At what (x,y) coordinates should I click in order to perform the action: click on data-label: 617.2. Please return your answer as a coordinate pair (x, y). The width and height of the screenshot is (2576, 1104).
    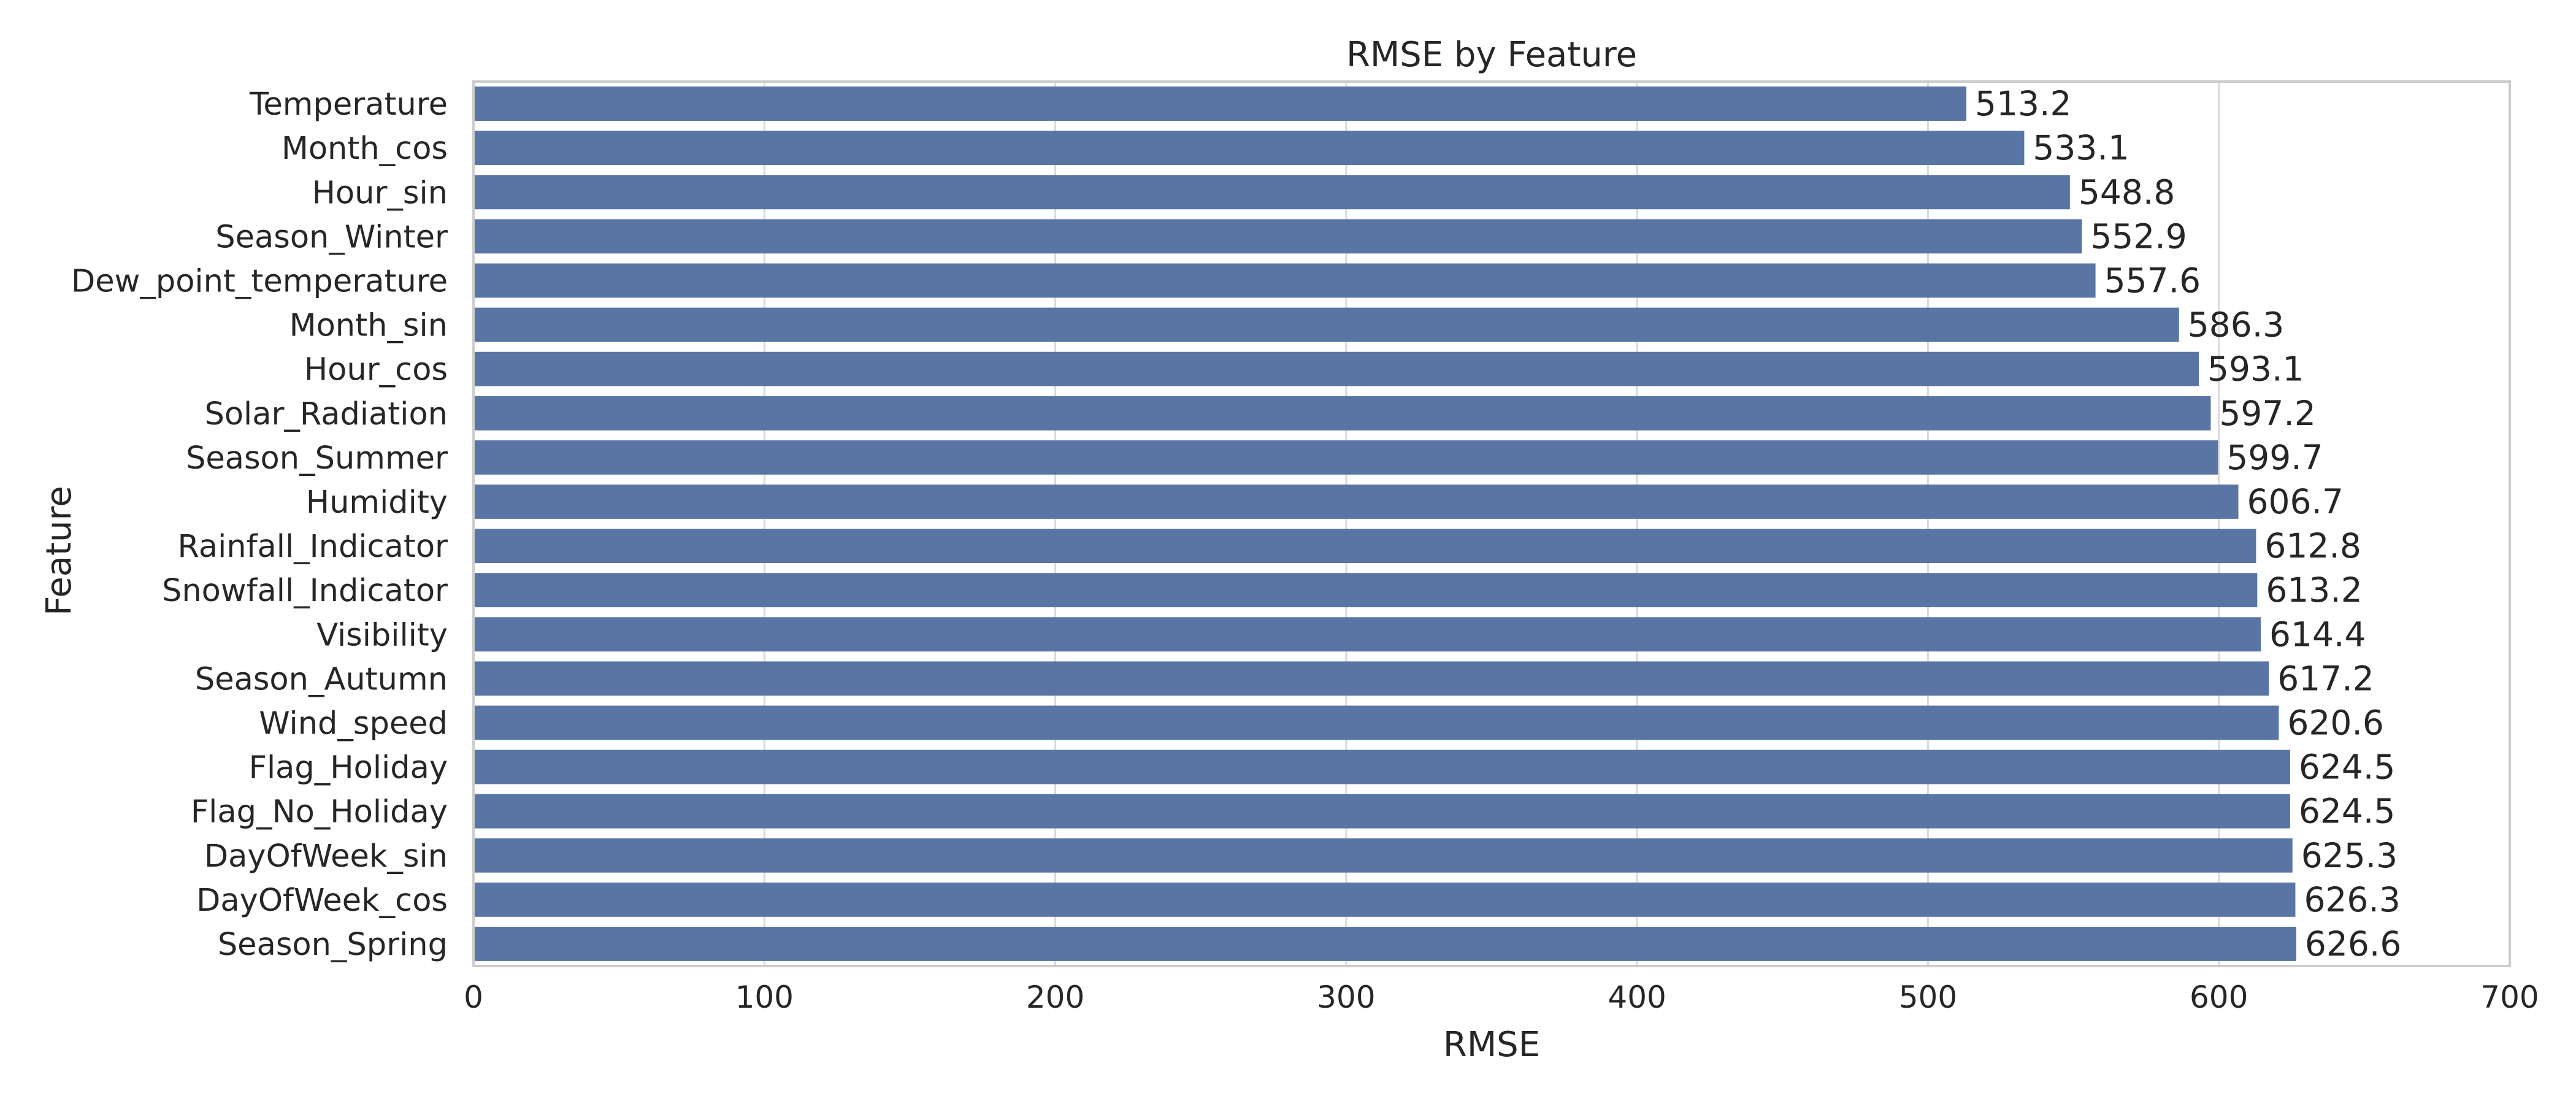
    Looking at the image, I should click on (2325, 678).